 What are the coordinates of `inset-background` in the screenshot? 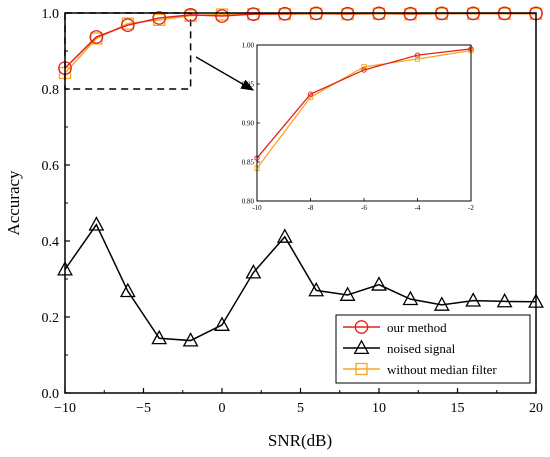 It's located at (364, 123).